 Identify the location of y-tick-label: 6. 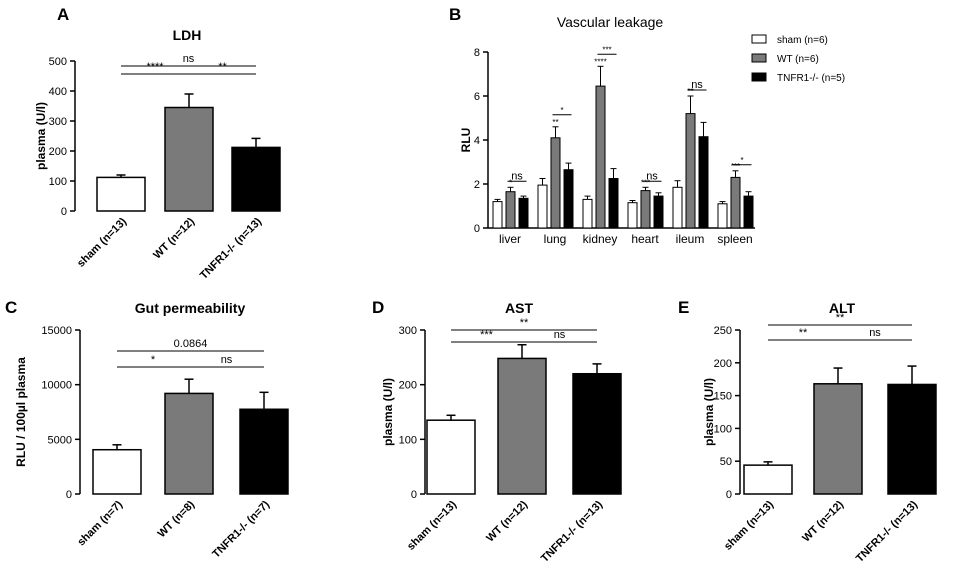
(477, 97).